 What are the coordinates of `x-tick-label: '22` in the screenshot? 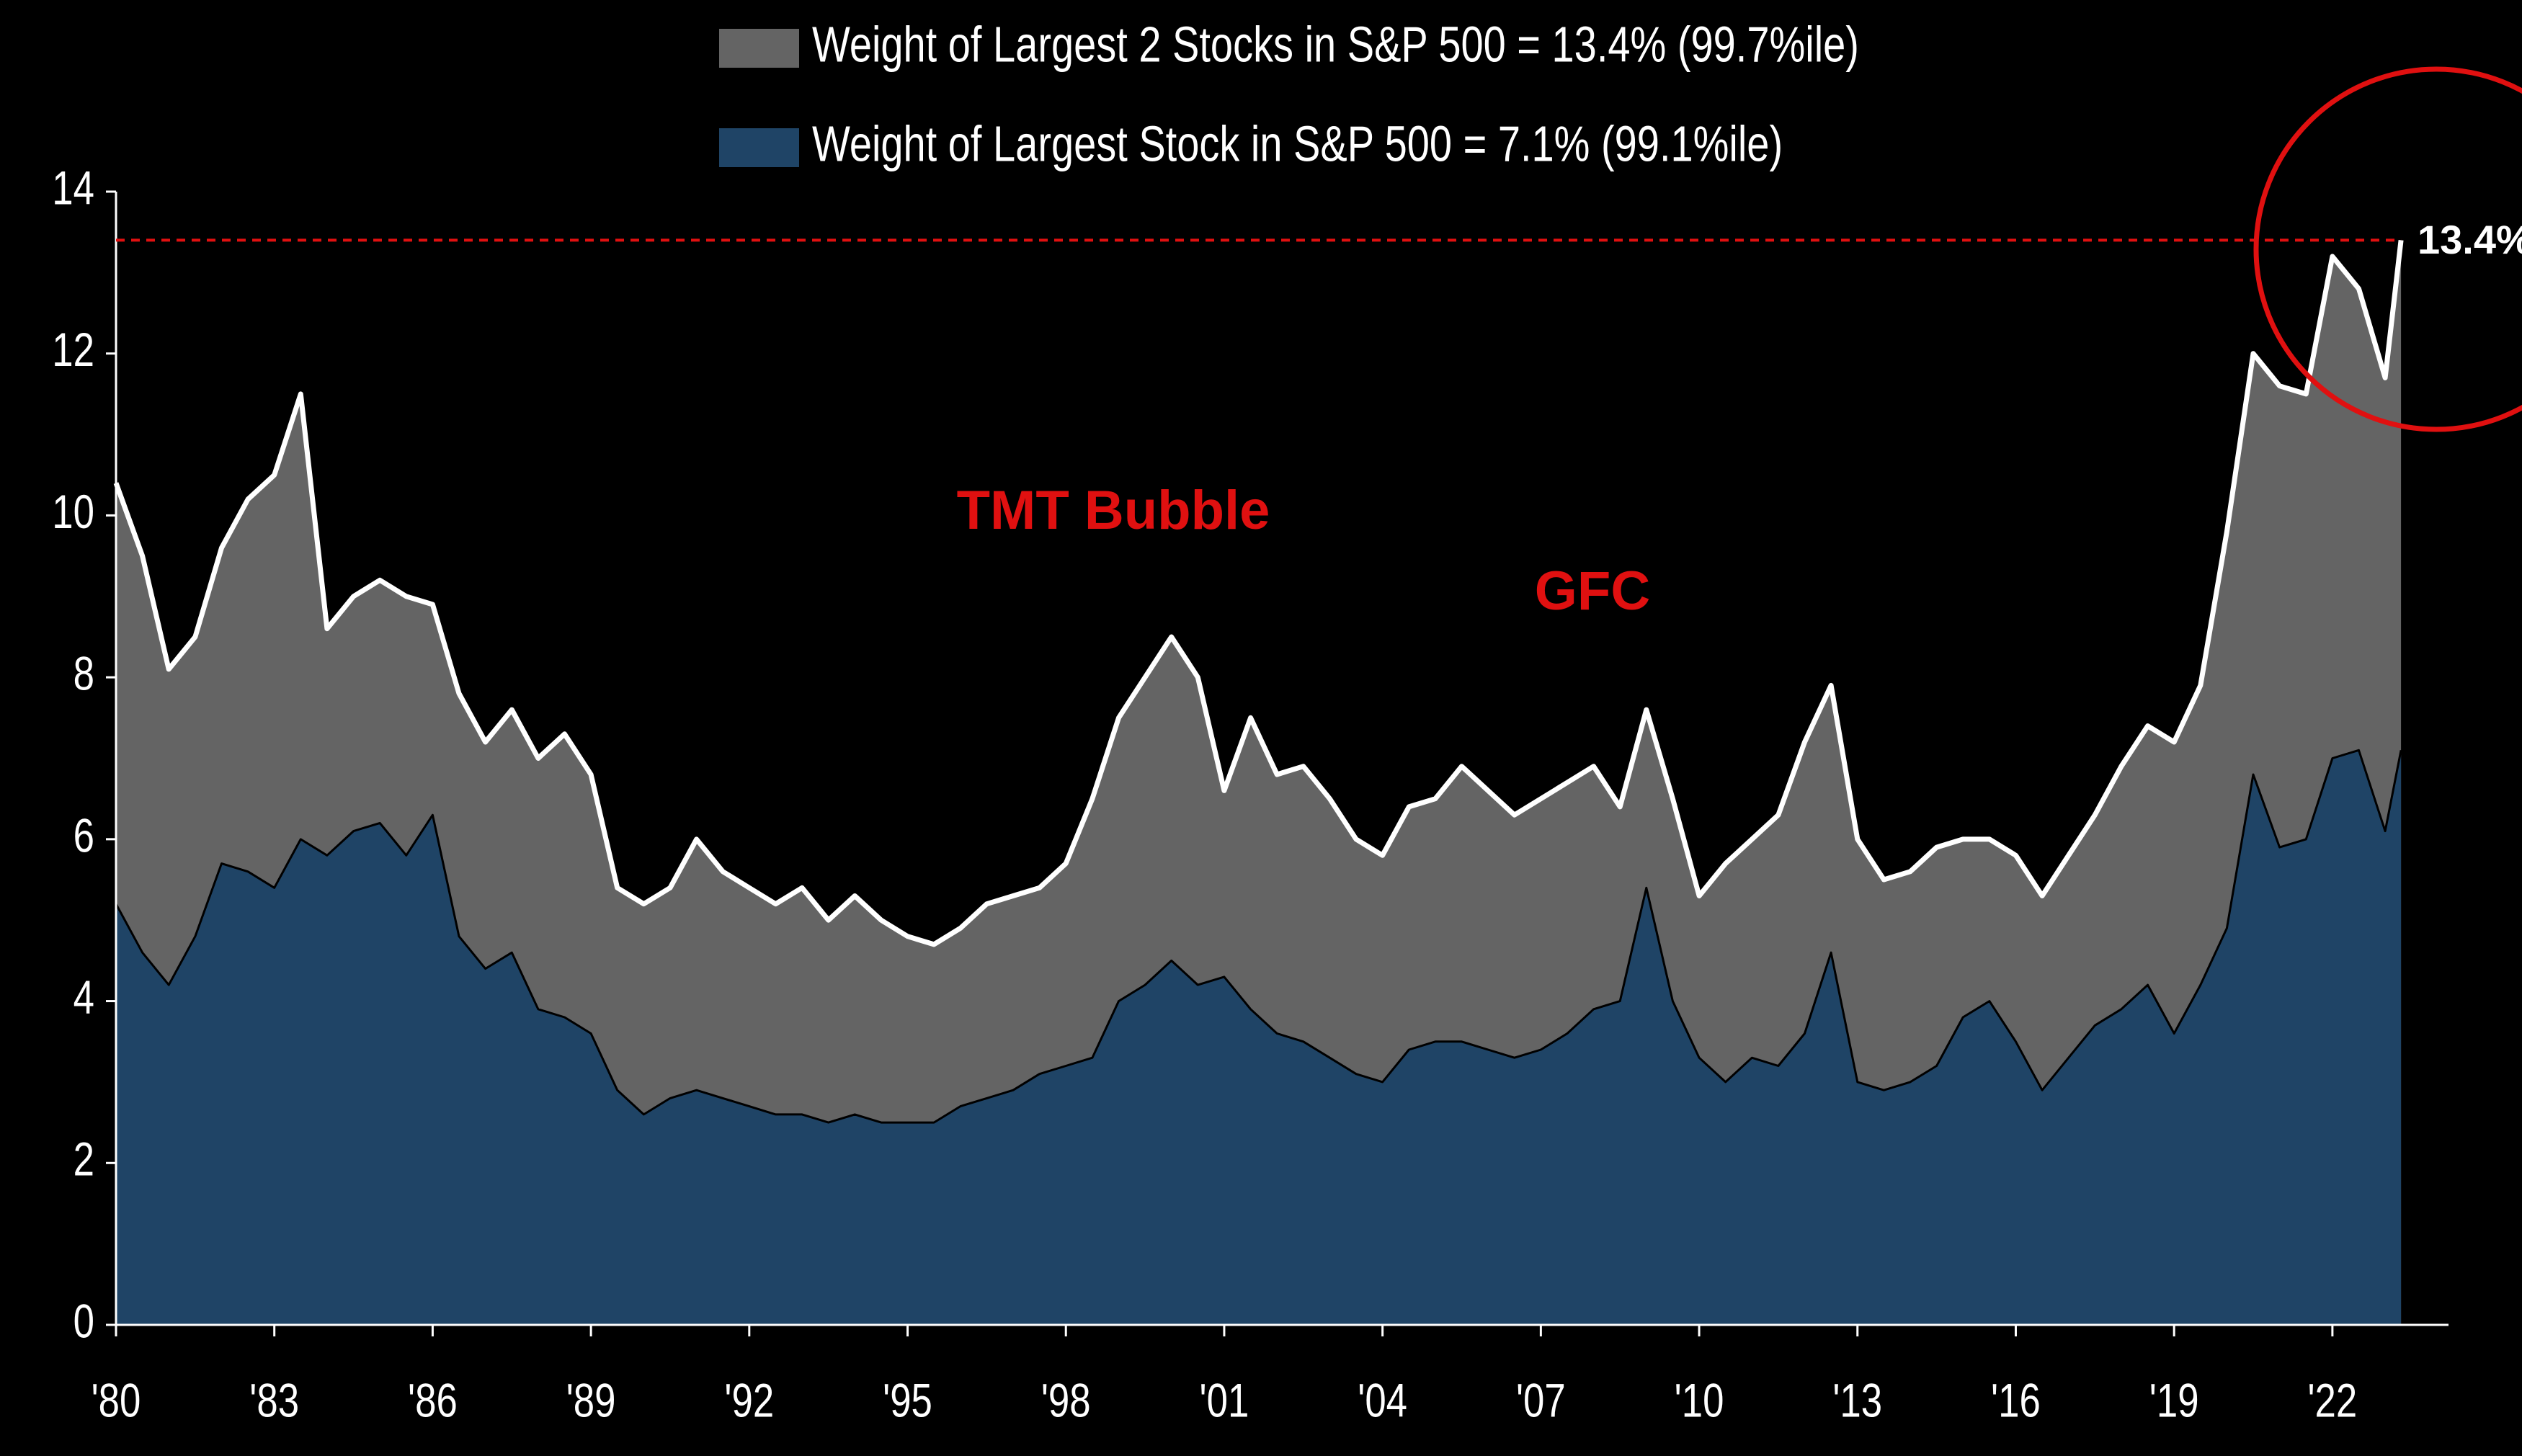 It's located at (2332, 1400).